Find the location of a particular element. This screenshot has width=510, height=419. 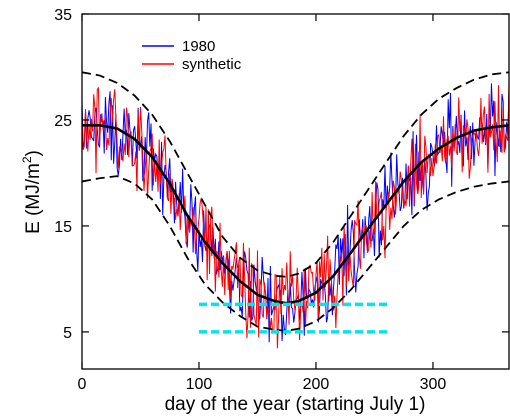

y-axis-title-close: ) is located at coordinates (33, 153).